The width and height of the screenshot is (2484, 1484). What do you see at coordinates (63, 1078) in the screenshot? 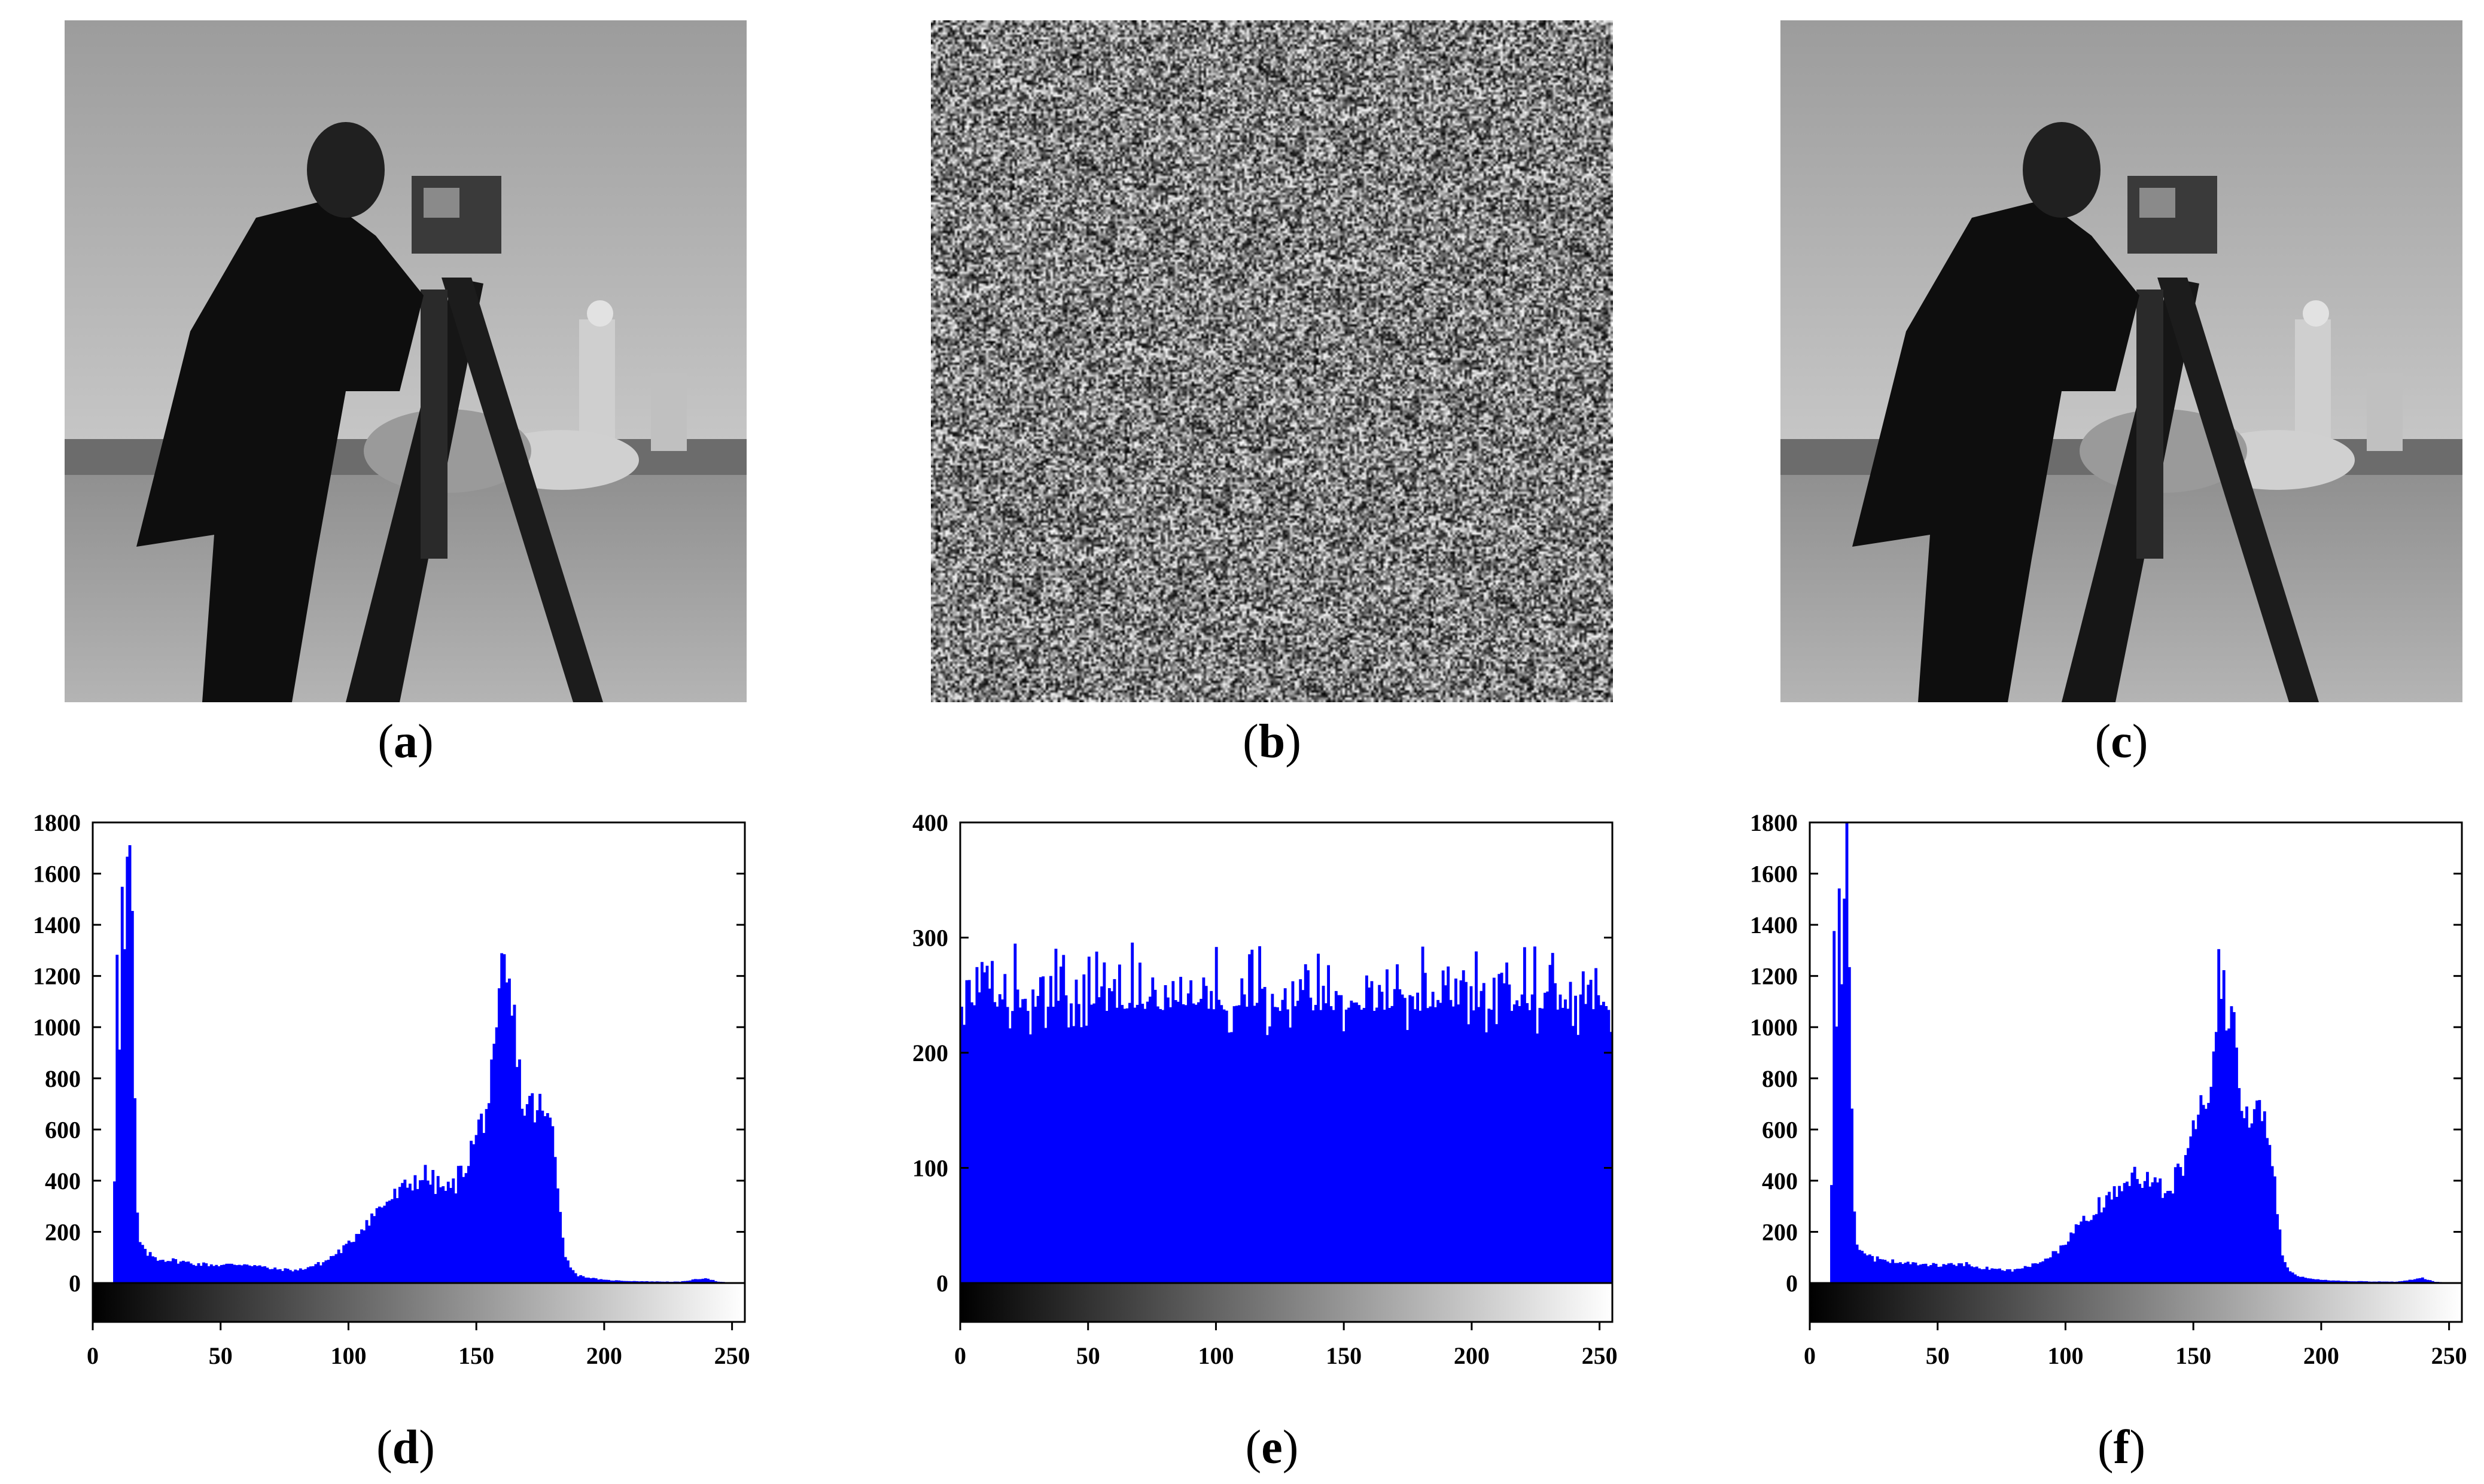
I see `y-tick-label: 800` at bounding box center [63, 1078].